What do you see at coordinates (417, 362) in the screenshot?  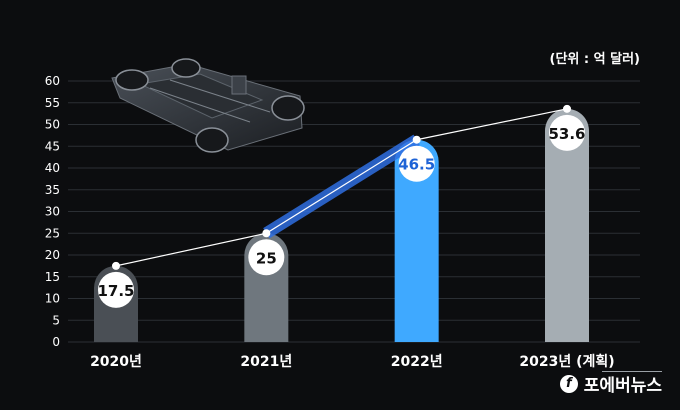 I see `x-tick-label: 2022년` at bounding box center [417, 362].